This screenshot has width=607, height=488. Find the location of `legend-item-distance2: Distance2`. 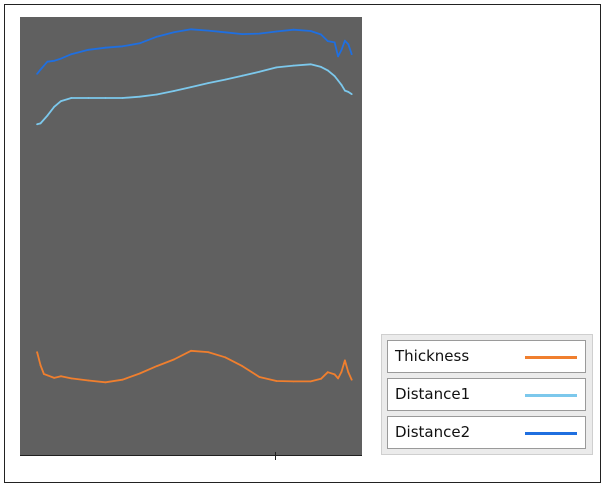

legend-item-distance2: Distance2 is located at coordinates (486, 432).